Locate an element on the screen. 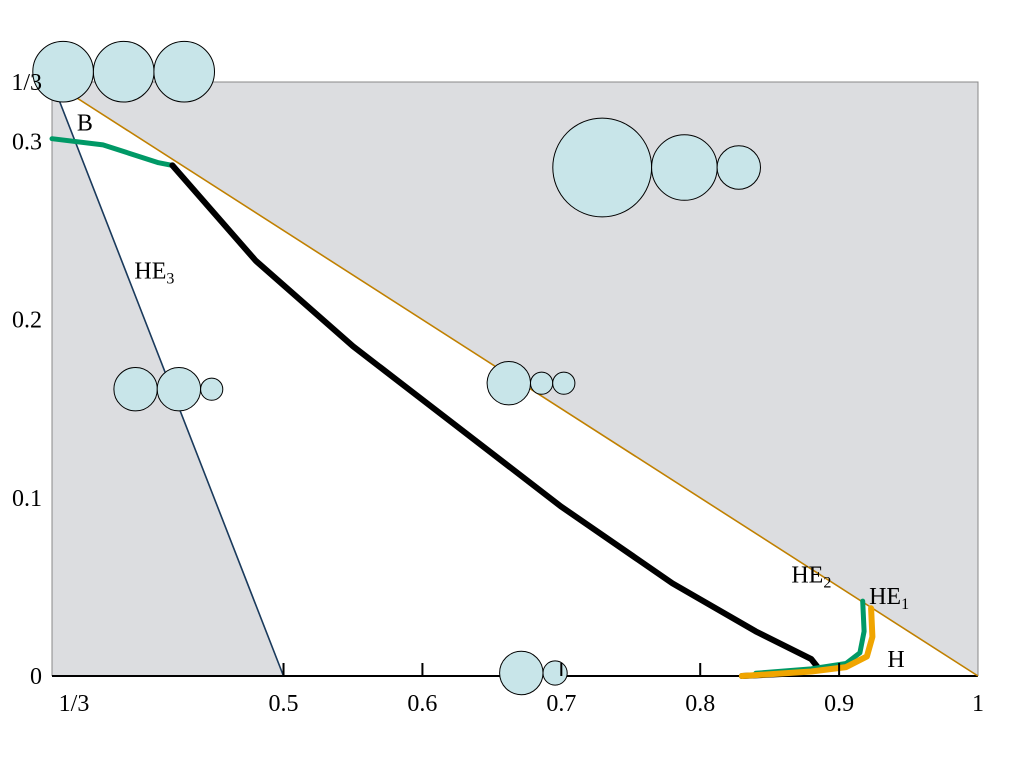 The width and height of the screenshot is (1024, 768). bubble-cluster-mid-left is located at coordinates (168, 389).